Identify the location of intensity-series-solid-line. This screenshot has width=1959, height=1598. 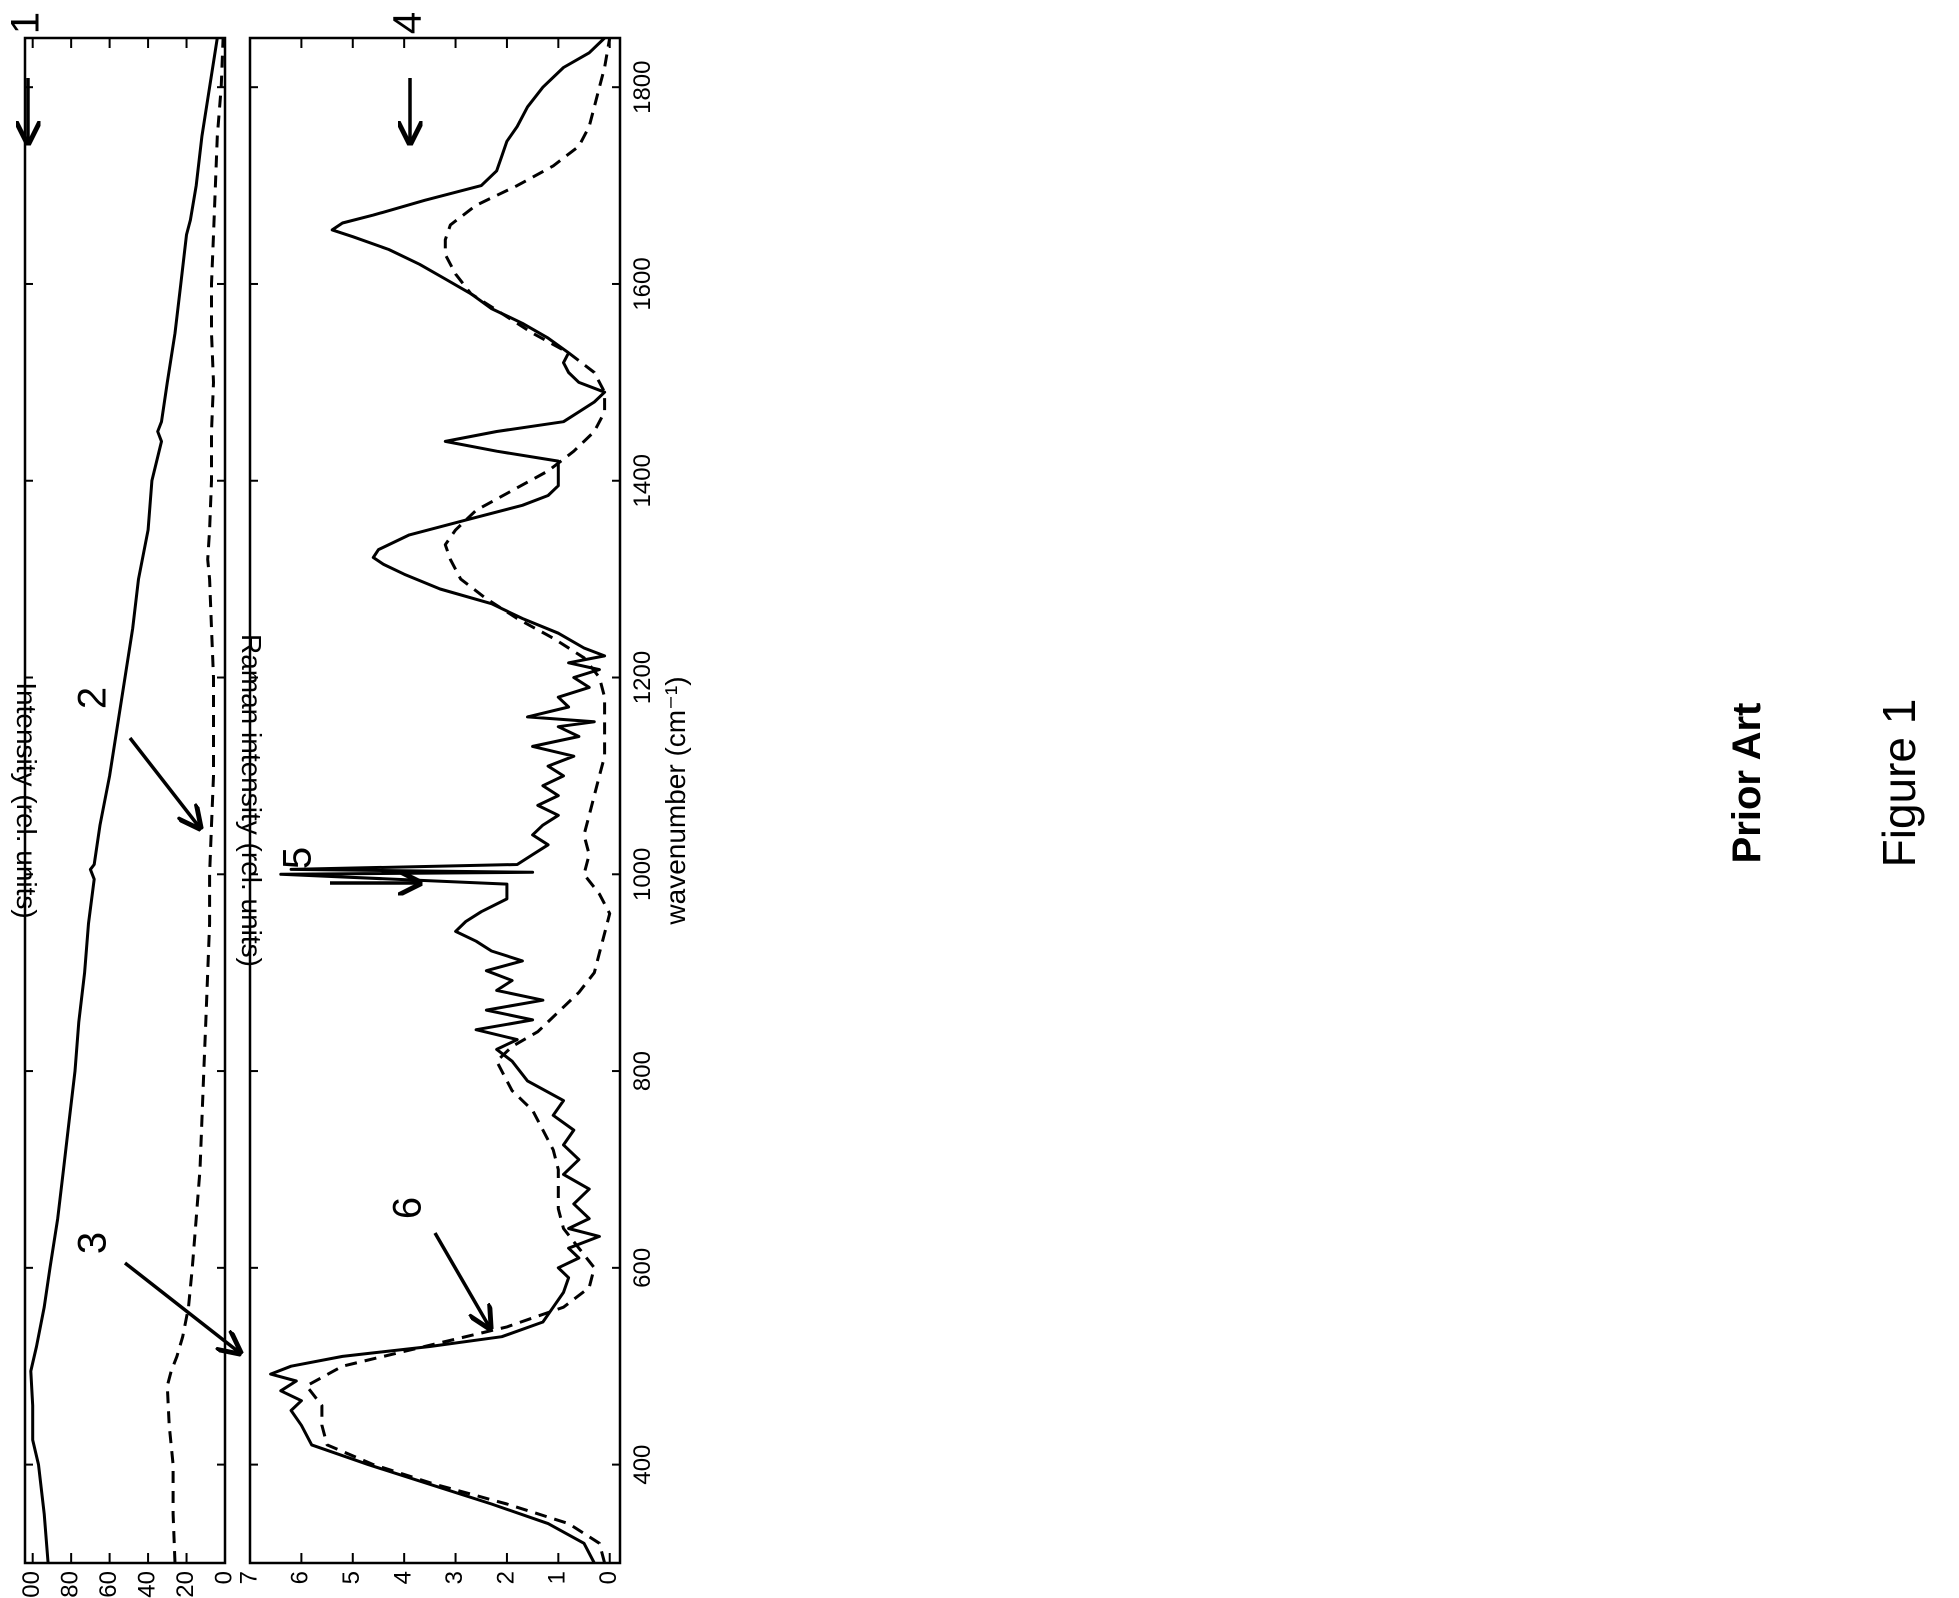
(124, 800).